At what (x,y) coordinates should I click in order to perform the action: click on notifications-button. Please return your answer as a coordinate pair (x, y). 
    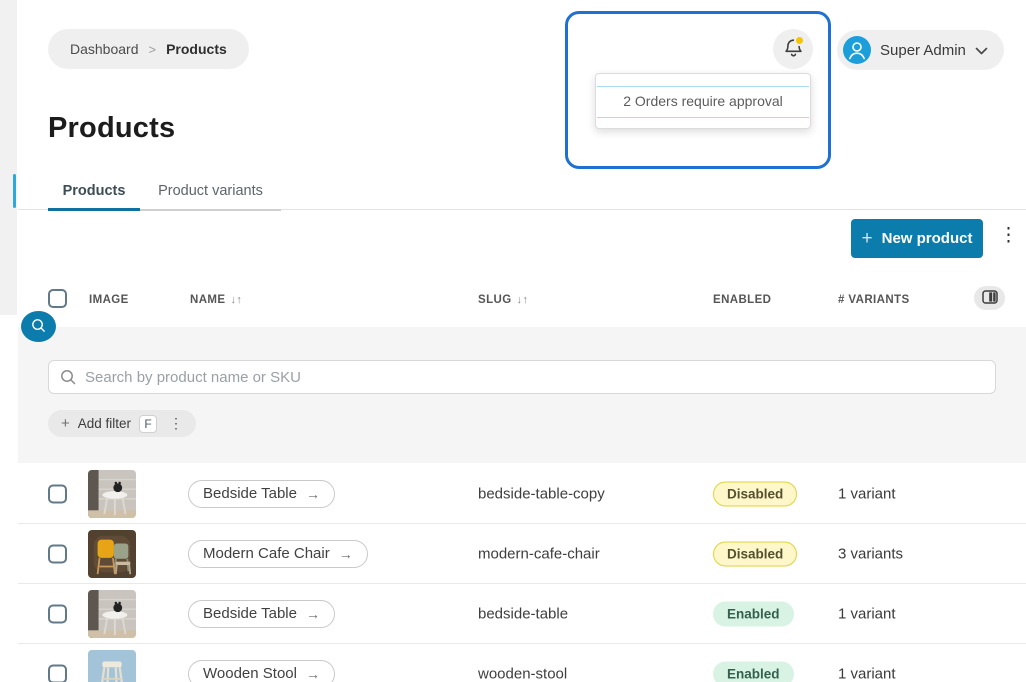
    Looking at the image, I should click on (793, 49).